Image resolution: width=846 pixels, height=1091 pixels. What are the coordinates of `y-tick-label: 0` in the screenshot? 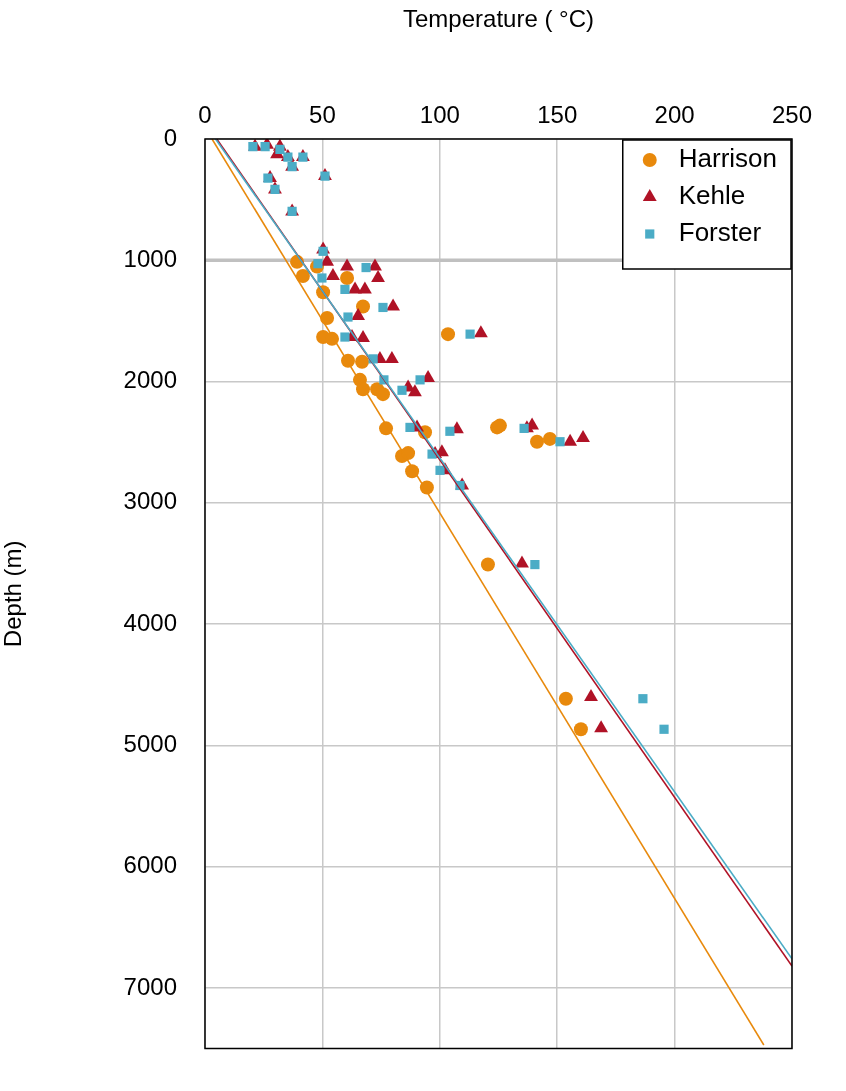 It's located at (170, 137).